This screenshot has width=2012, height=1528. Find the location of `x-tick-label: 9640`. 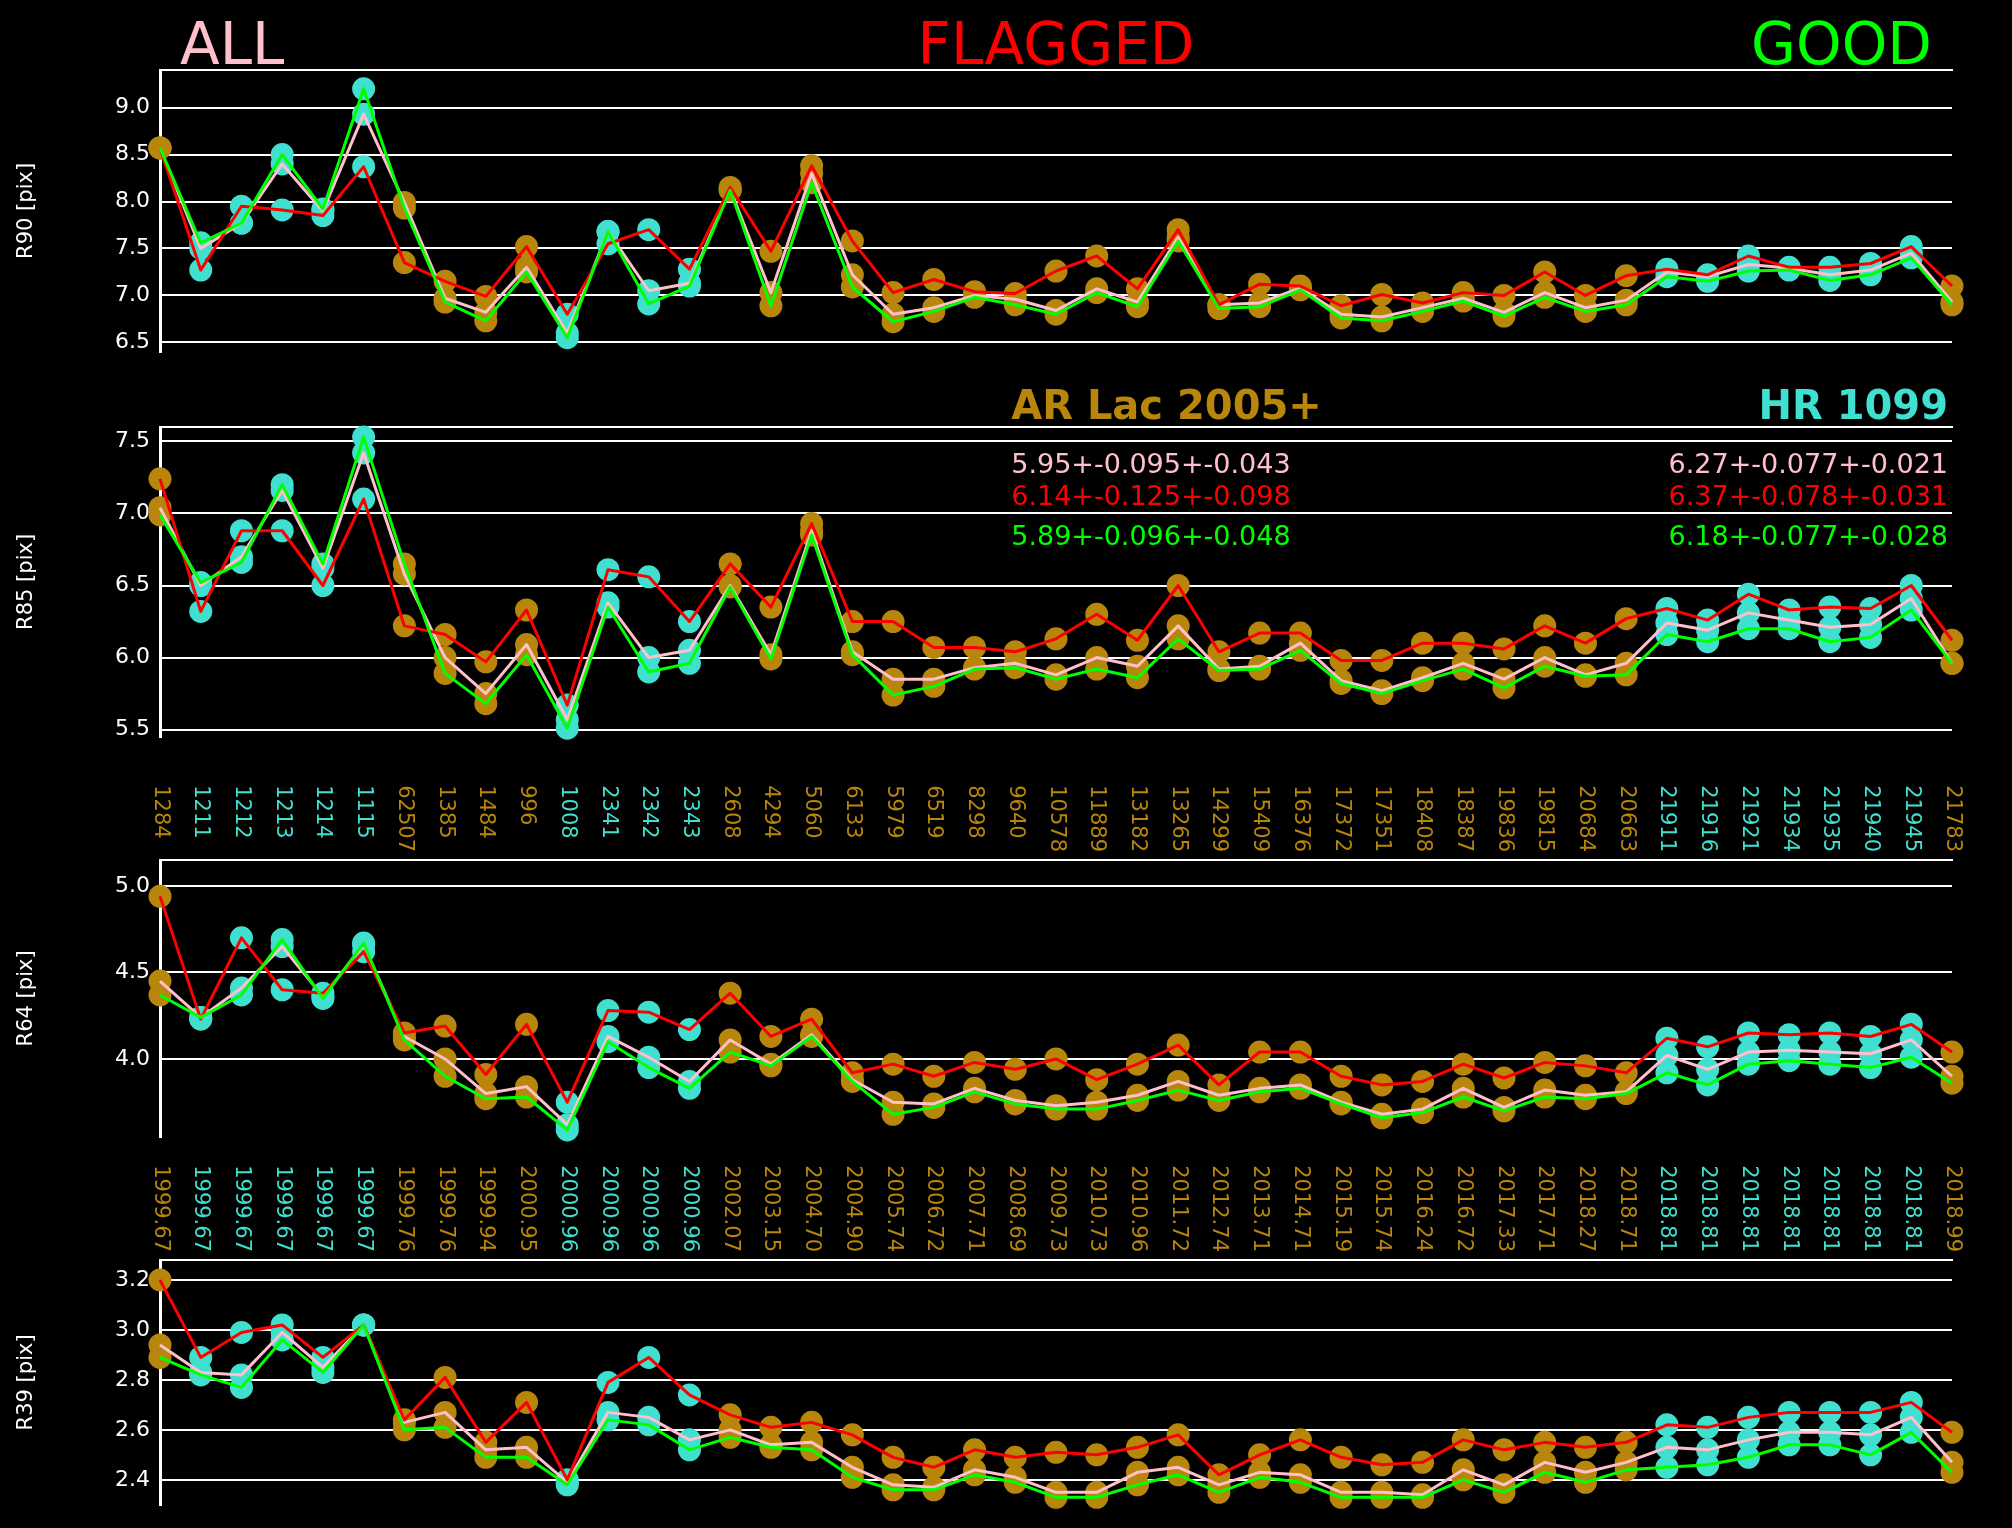

x-tick-label: 9640 is located at coordinates (1016, 812).